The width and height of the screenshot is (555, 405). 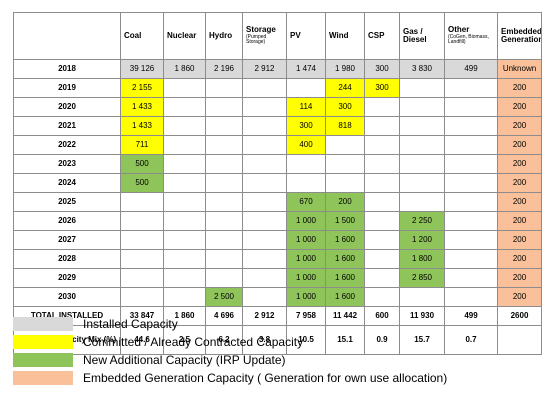 I want to click on column-header: Wind, so click(x=345, y=36).